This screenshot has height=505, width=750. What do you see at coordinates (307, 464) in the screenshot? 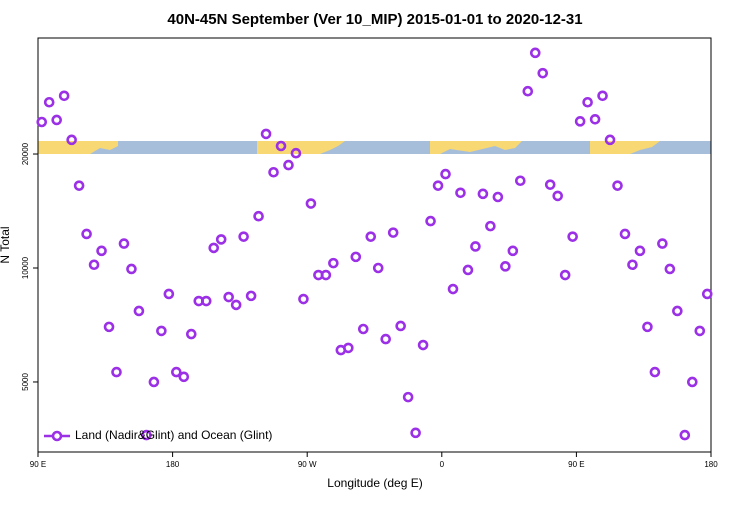
I see `x-tick-label: 90 W` at bounding box center [307, 464].